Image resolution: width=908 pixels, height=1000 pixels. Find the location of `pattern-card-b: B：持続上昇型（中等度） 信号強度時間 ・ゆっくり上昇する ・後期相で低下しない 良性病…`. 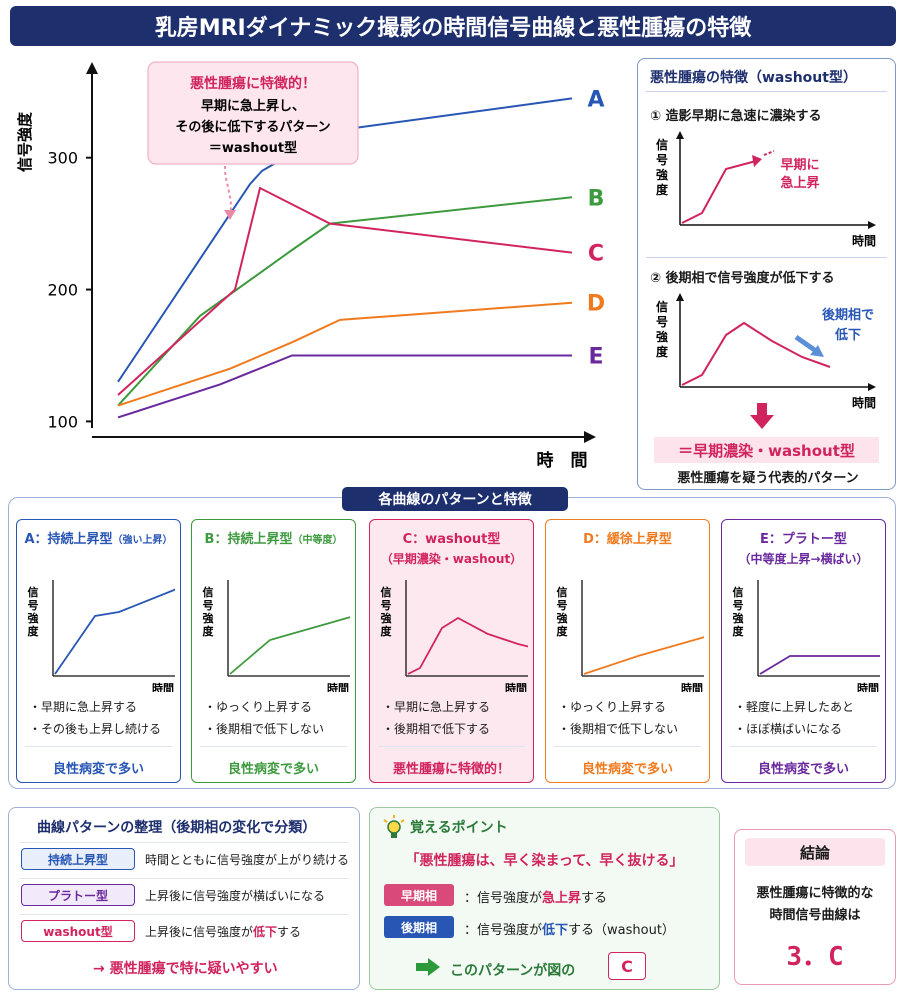

pattern-card-b: B：持続上昇型（中等度） 信号強度時間 ・ゆっくり上昇する ・後期相で低下しない 良性病… is located at coordinates (273, 651).